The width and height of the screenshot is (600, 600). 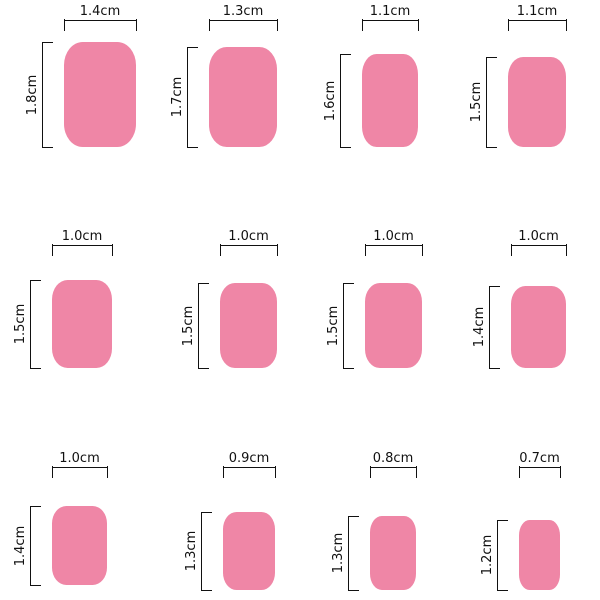 I want to click on width-label: 0.7cm, so click(x=539, y=458).